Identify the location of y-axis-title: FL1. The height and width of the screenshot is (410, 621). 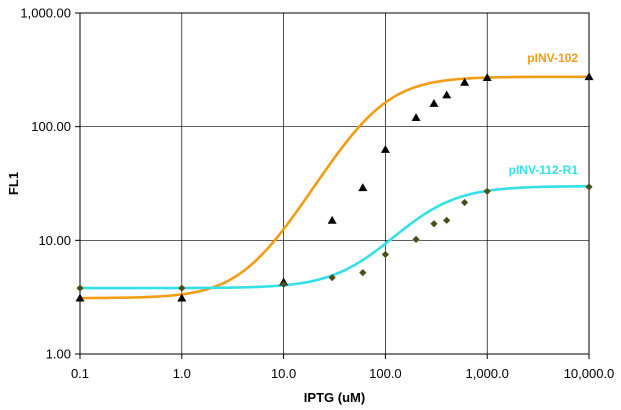
(13, 183).